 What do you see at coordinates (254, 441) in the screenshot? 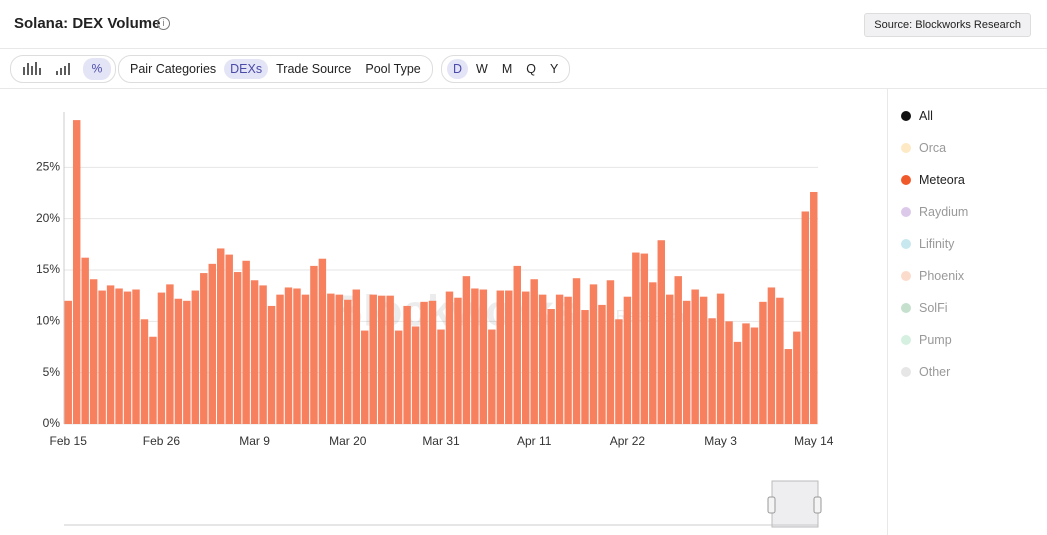
I see `x-tick-label: Mar 9` at bounding box center [254, 441].